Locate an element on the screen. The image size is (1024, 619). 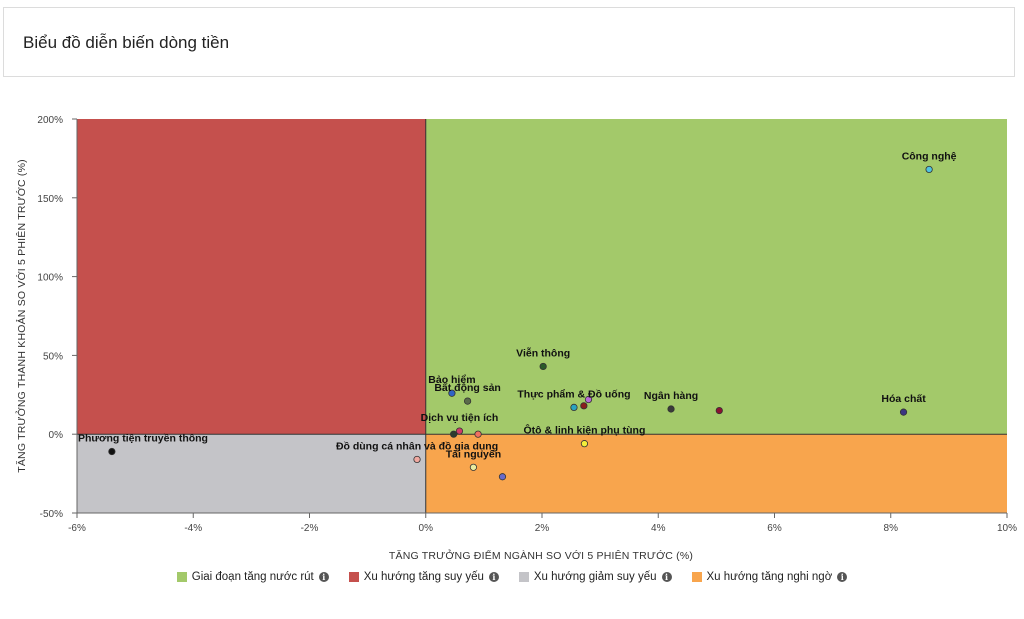
y-tick-label: 0% is located at coordinates (56, 435).